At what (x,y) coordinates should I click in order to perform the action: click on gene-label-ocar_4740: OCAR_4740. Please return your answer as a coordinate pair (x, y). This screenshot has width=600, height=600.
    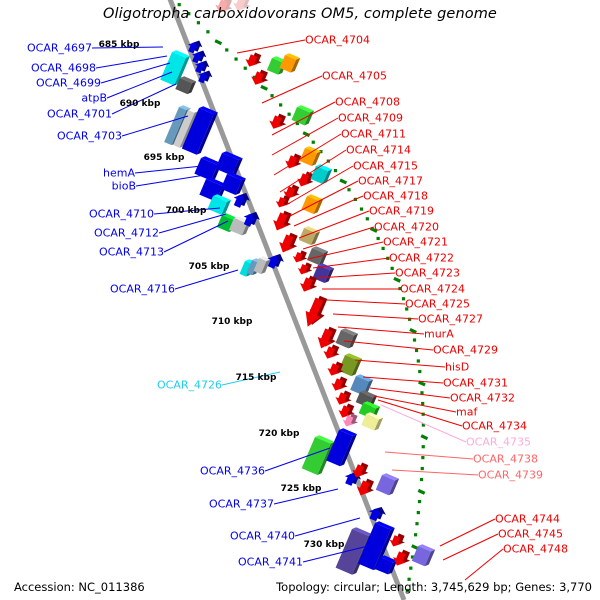
    Looking at the image, I should click on (262, 536).